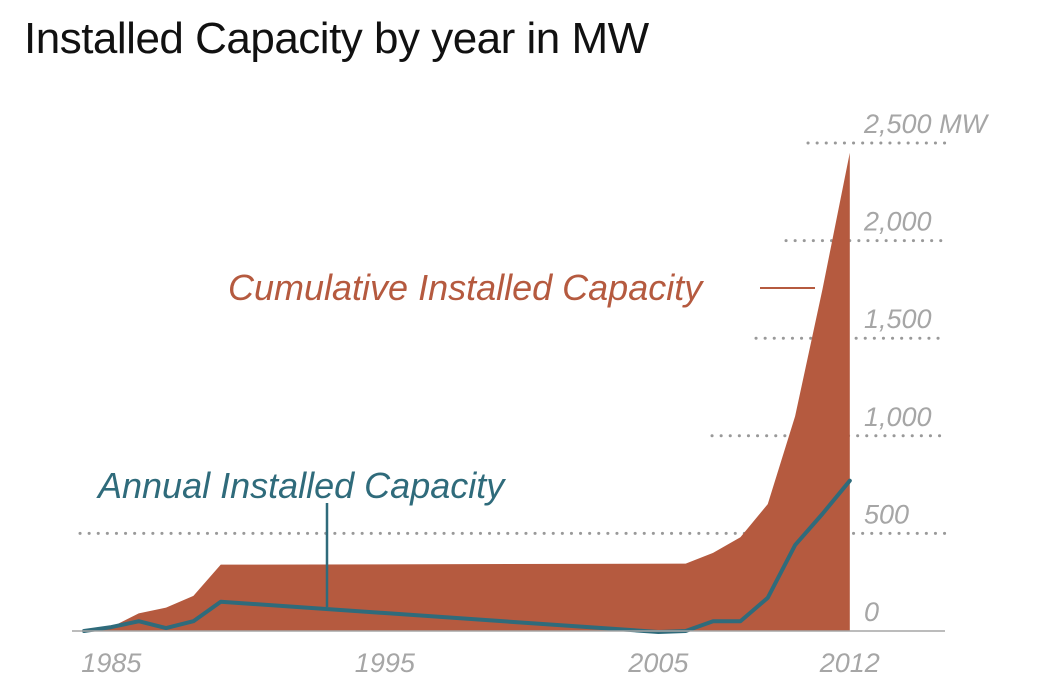 The height and width of the screenshot is (700, 1037). What do you see at coordinates (385, 663) in the screenshot?
I see `x-tick-label: 1995` at bounding box center [385, 663].